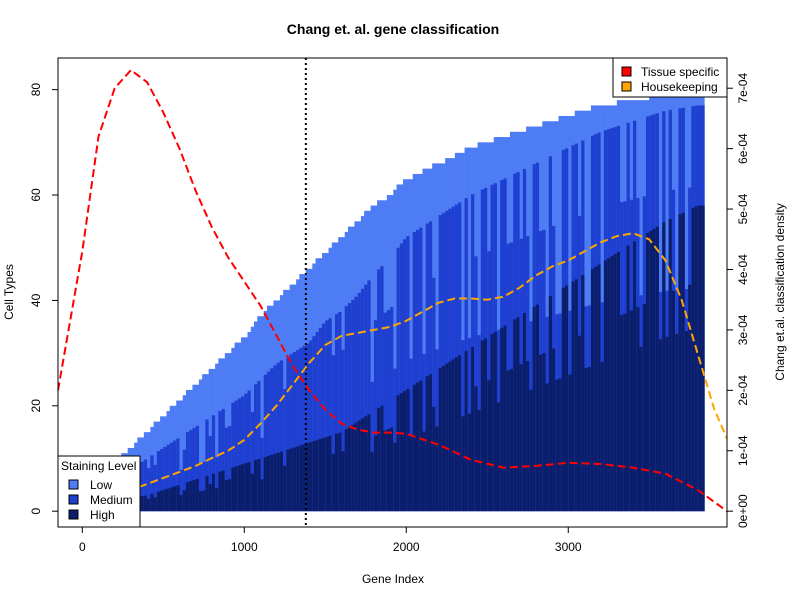 This screenshot has width=800, height=600. Describe the element at coordinates (330, 540) in the screenshot. I see `x-axis: 0 1000 2000 3000` at that location.